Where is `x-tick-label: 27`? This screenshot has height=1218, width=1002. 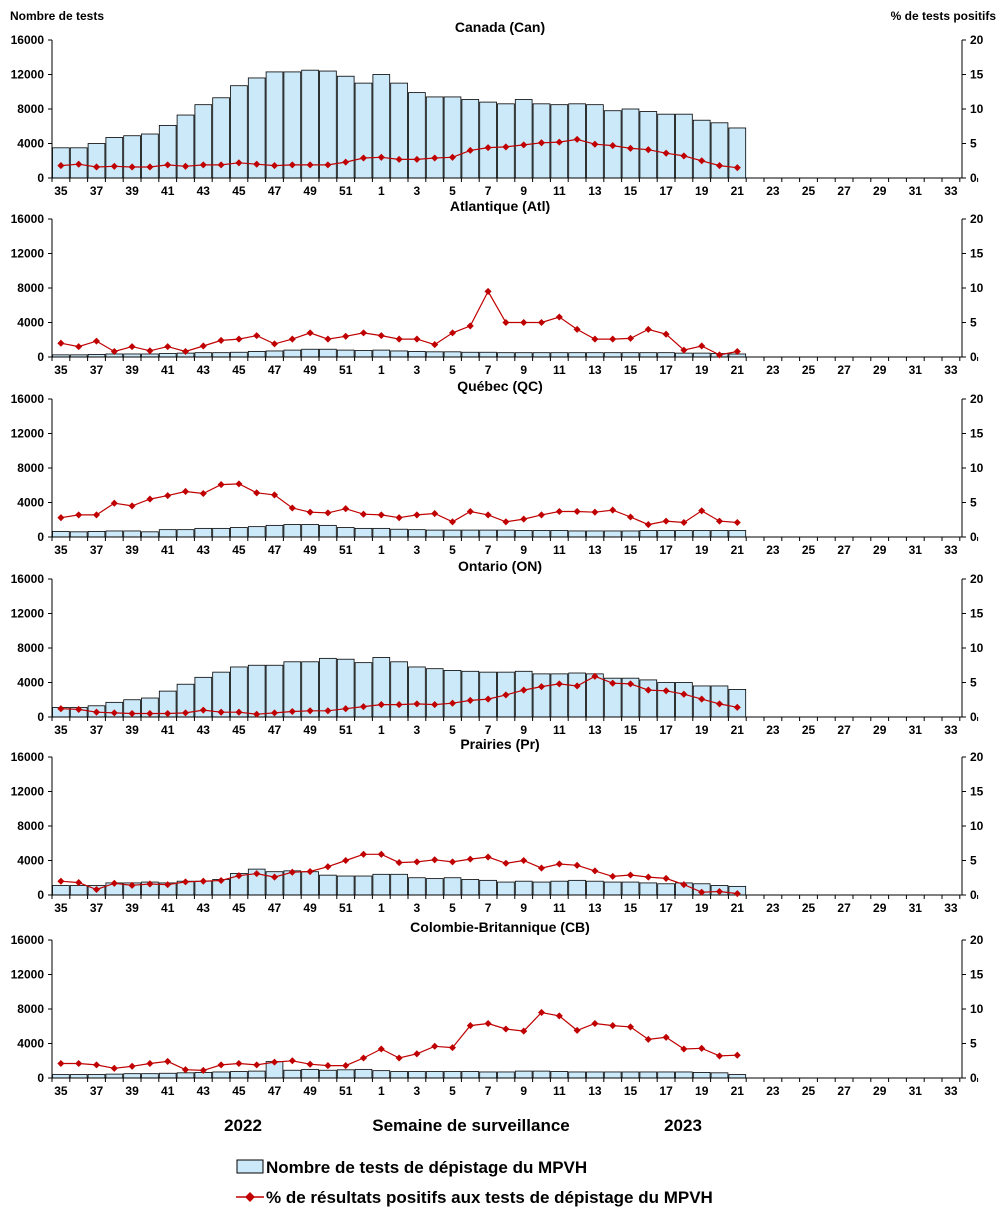
x-tick-label: 27 is located at coordinates (844, 370).